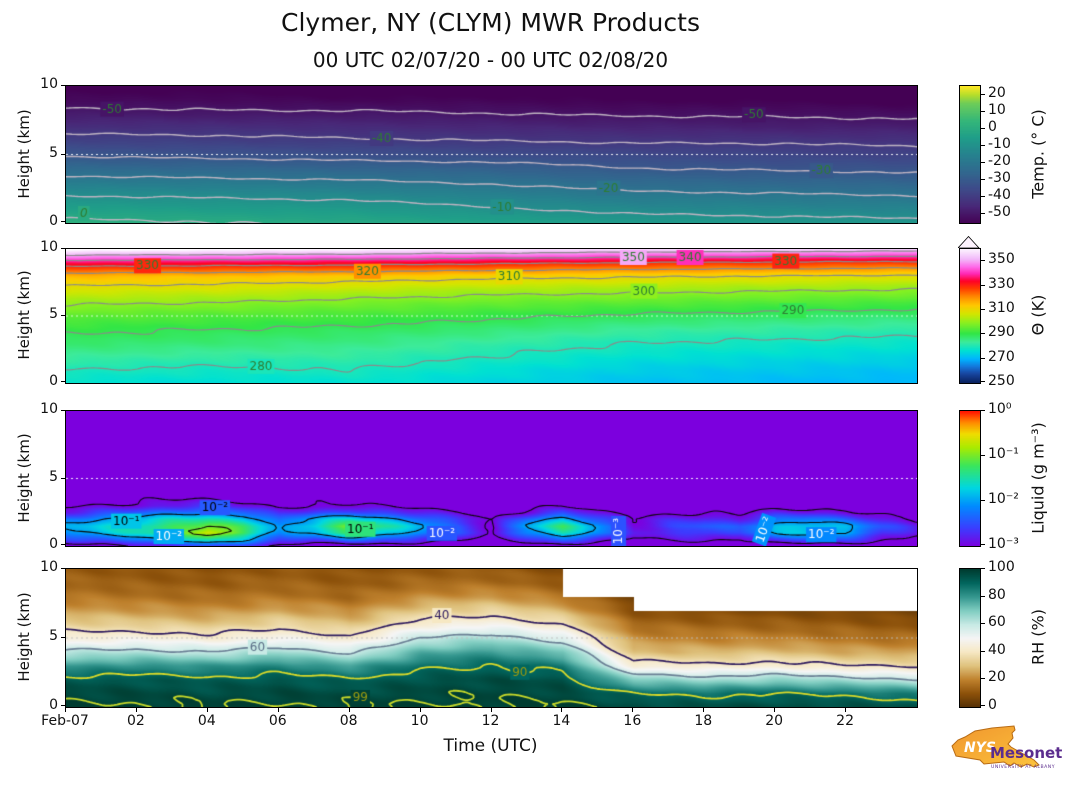  What do you see at coordinates (1003, 499) in the screenshot?
I see `colorbar-tick-label: 10⁻²` at bounding box center [1003, 499].